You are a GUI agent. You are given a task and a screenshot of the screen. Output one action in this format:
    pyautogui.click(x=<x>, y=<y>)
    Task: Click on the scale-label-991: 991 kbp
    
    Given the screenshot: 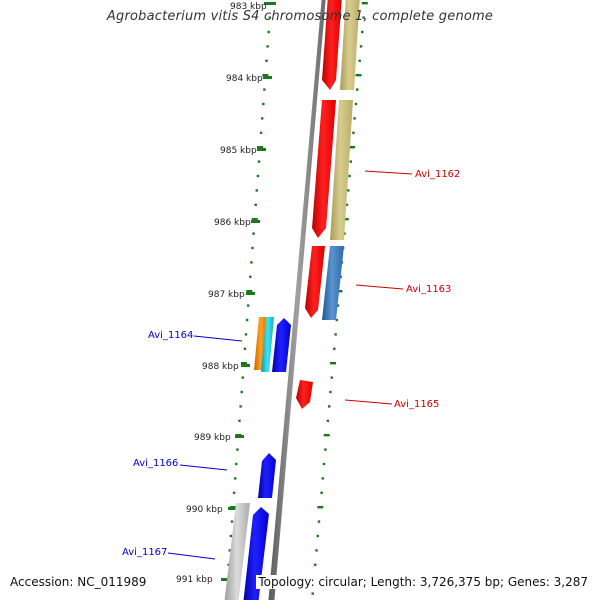 What is the action you would take?
    pyautogui.click(x=203, y=580)
    